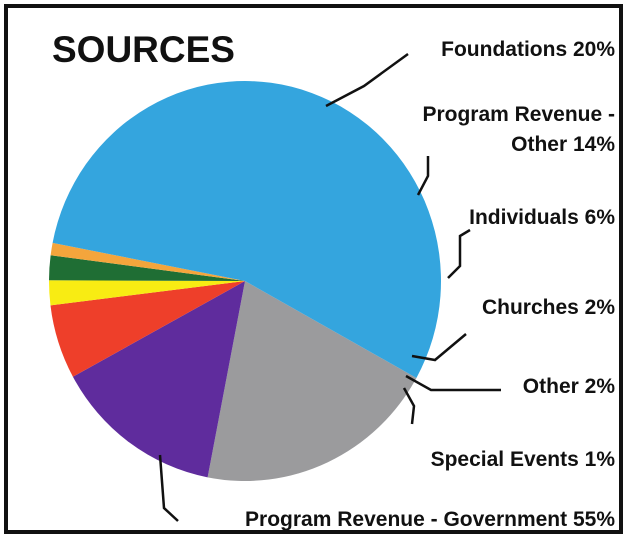 Image resolution: width=631 pixels, height=542 pixels. I want to click on slice-label-7: Program Revenue - Government 55%, so click(430, 519).